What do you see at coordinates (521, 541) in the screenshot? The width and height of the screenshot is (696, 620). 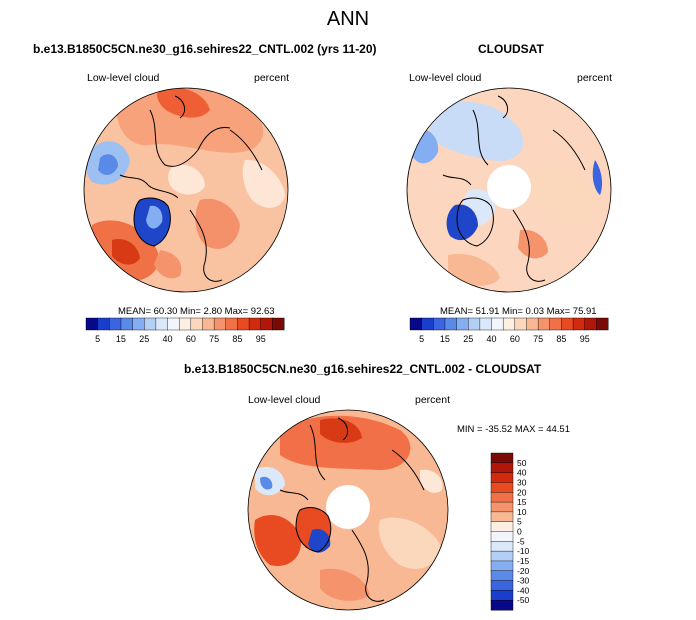 I see `colorbar-tick-label: -5` at bounding box center [521, 541].